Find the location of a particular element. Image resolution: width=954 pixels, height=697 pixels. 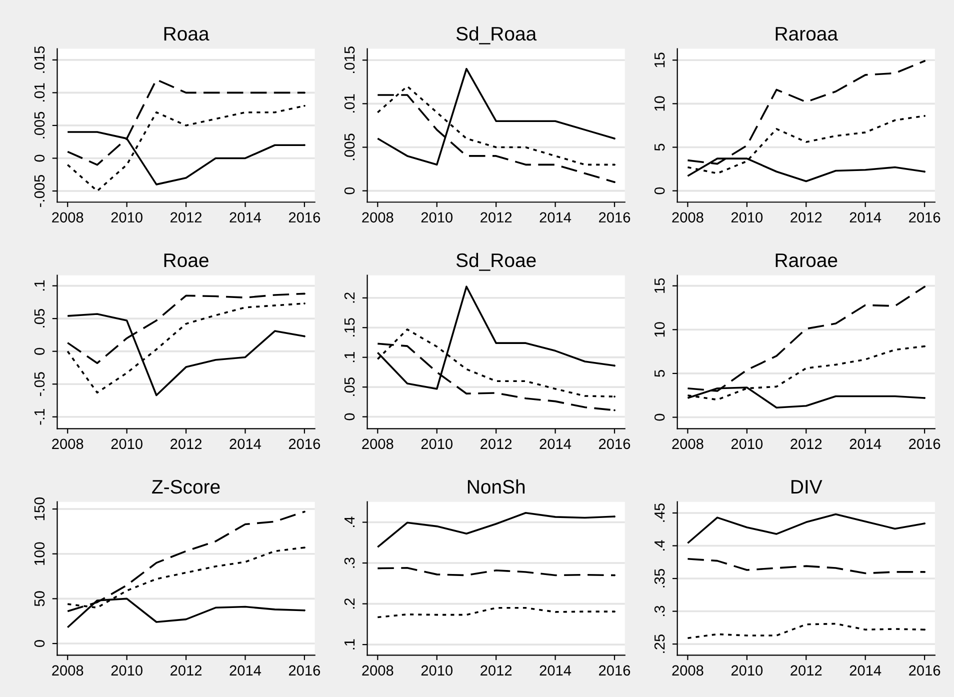

y-tick-label: 50 is located at coordinates (39, 598).